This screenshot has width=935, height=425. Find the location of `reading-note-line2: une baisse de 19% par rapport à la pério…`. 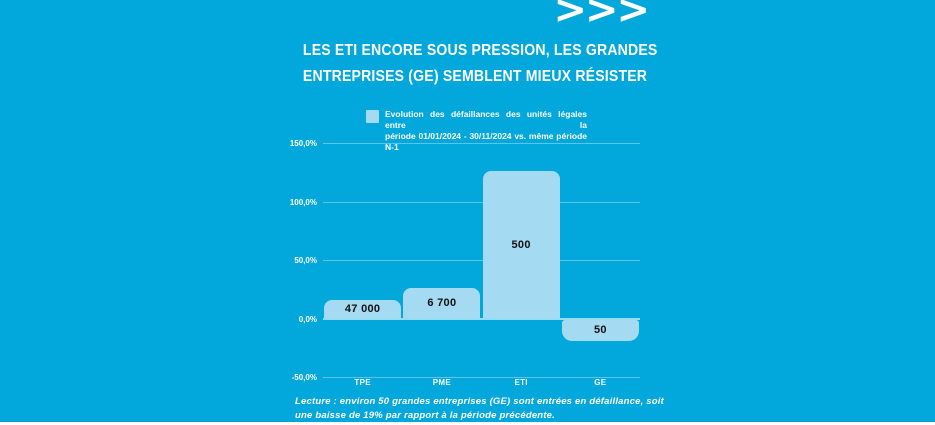

reading-note-line2: une baisse de 19% par rapport à la pério… is located at coordinates (425, 415).